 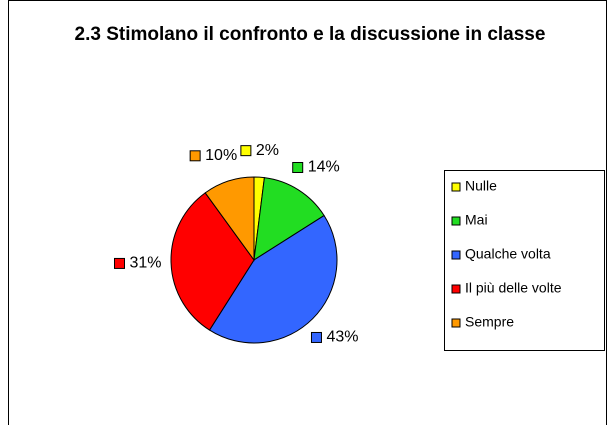 What do you see at coordinates (508, 254) in the screenshot?
I see `legend-label: Qualche volta` at bounding box center [508, 254].